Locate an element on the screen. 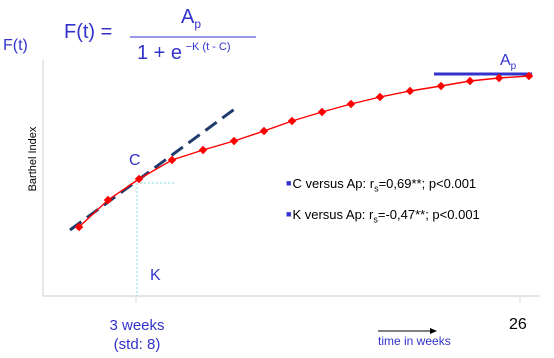  annotation-k-sub: s is located at coordinates (375, 219).